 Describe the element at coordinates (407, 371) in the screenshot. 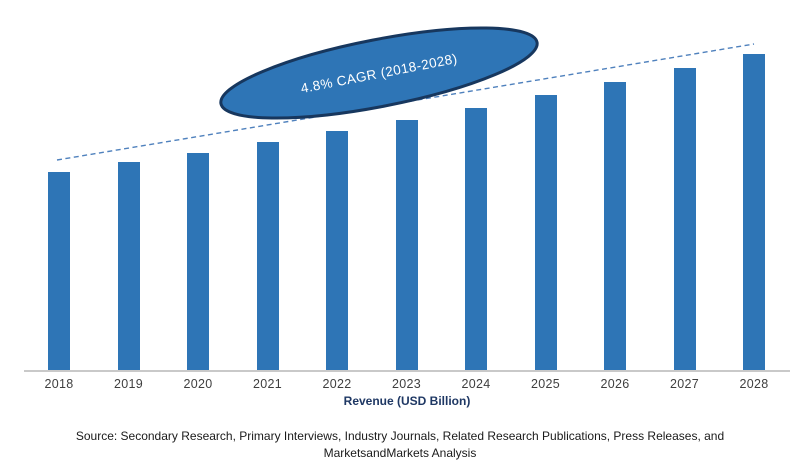

I see `x-axis-line` at that location.